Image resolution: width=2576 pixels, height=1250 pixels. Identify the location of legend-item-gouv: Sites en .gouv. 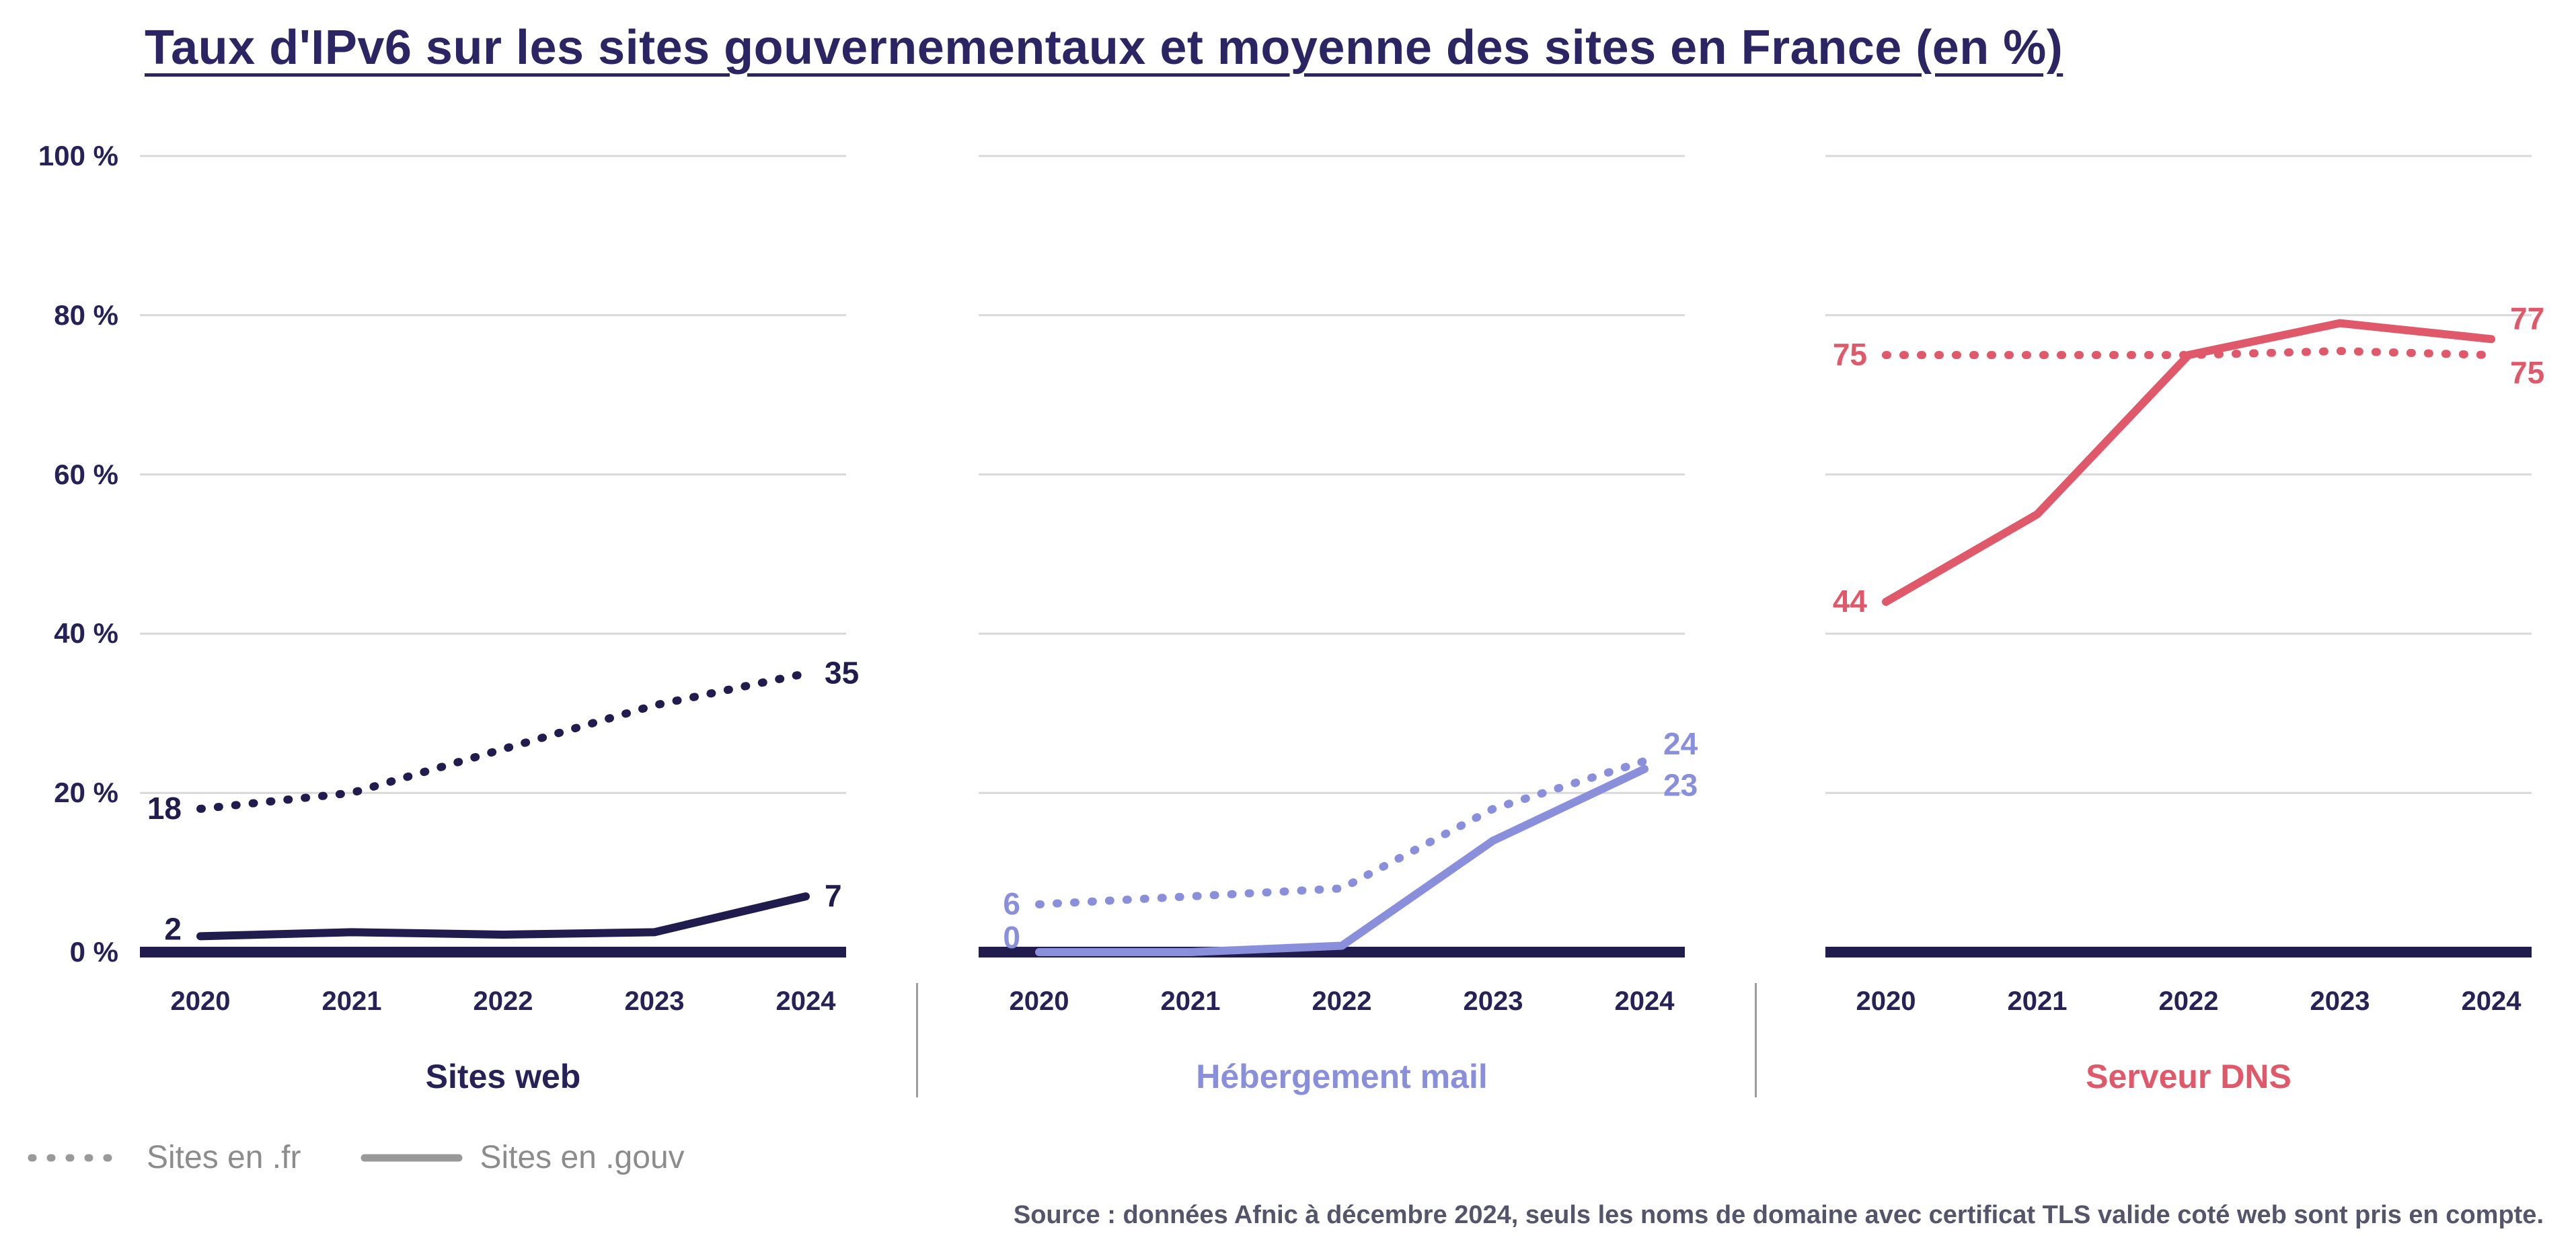
(523, 1157).